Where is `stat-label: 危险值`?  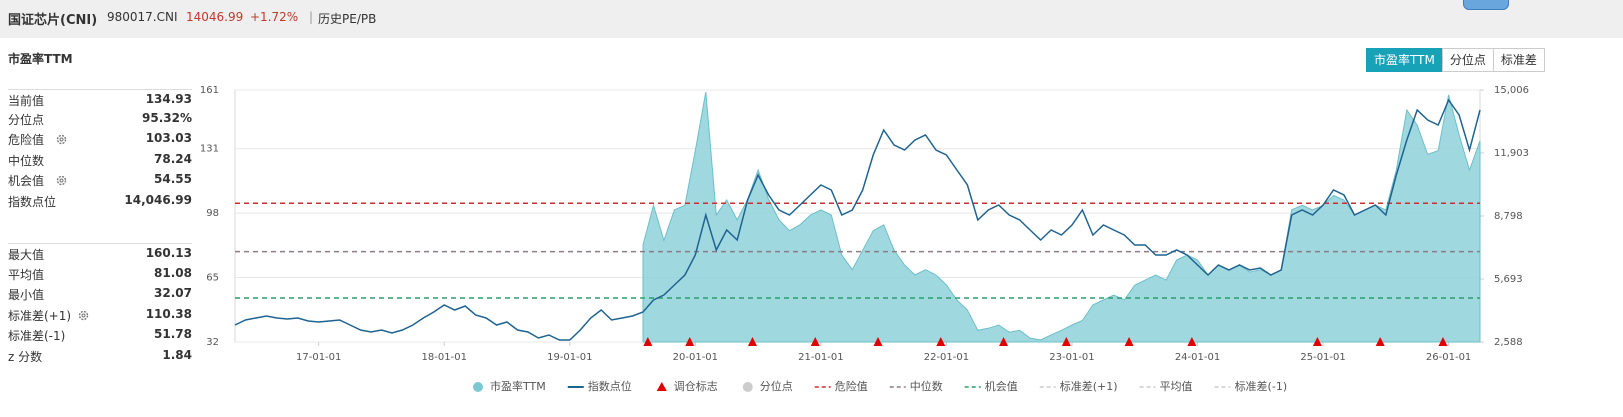
stat-label: 危险值 is located at coordinates (26, 140).